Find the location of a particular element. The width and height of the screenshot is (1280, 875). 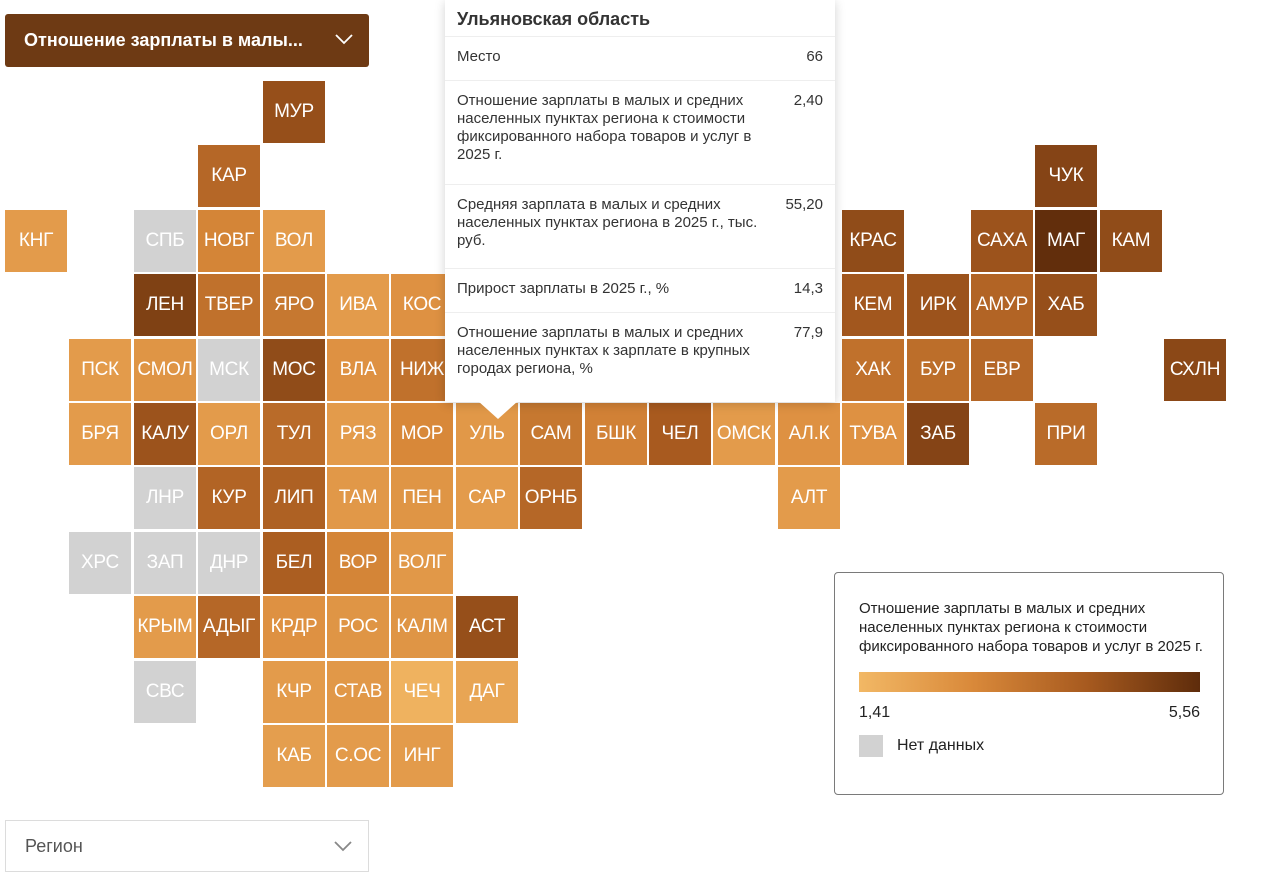

legend-range: 1,41 5,56 is located at coordinates (1029, 713).